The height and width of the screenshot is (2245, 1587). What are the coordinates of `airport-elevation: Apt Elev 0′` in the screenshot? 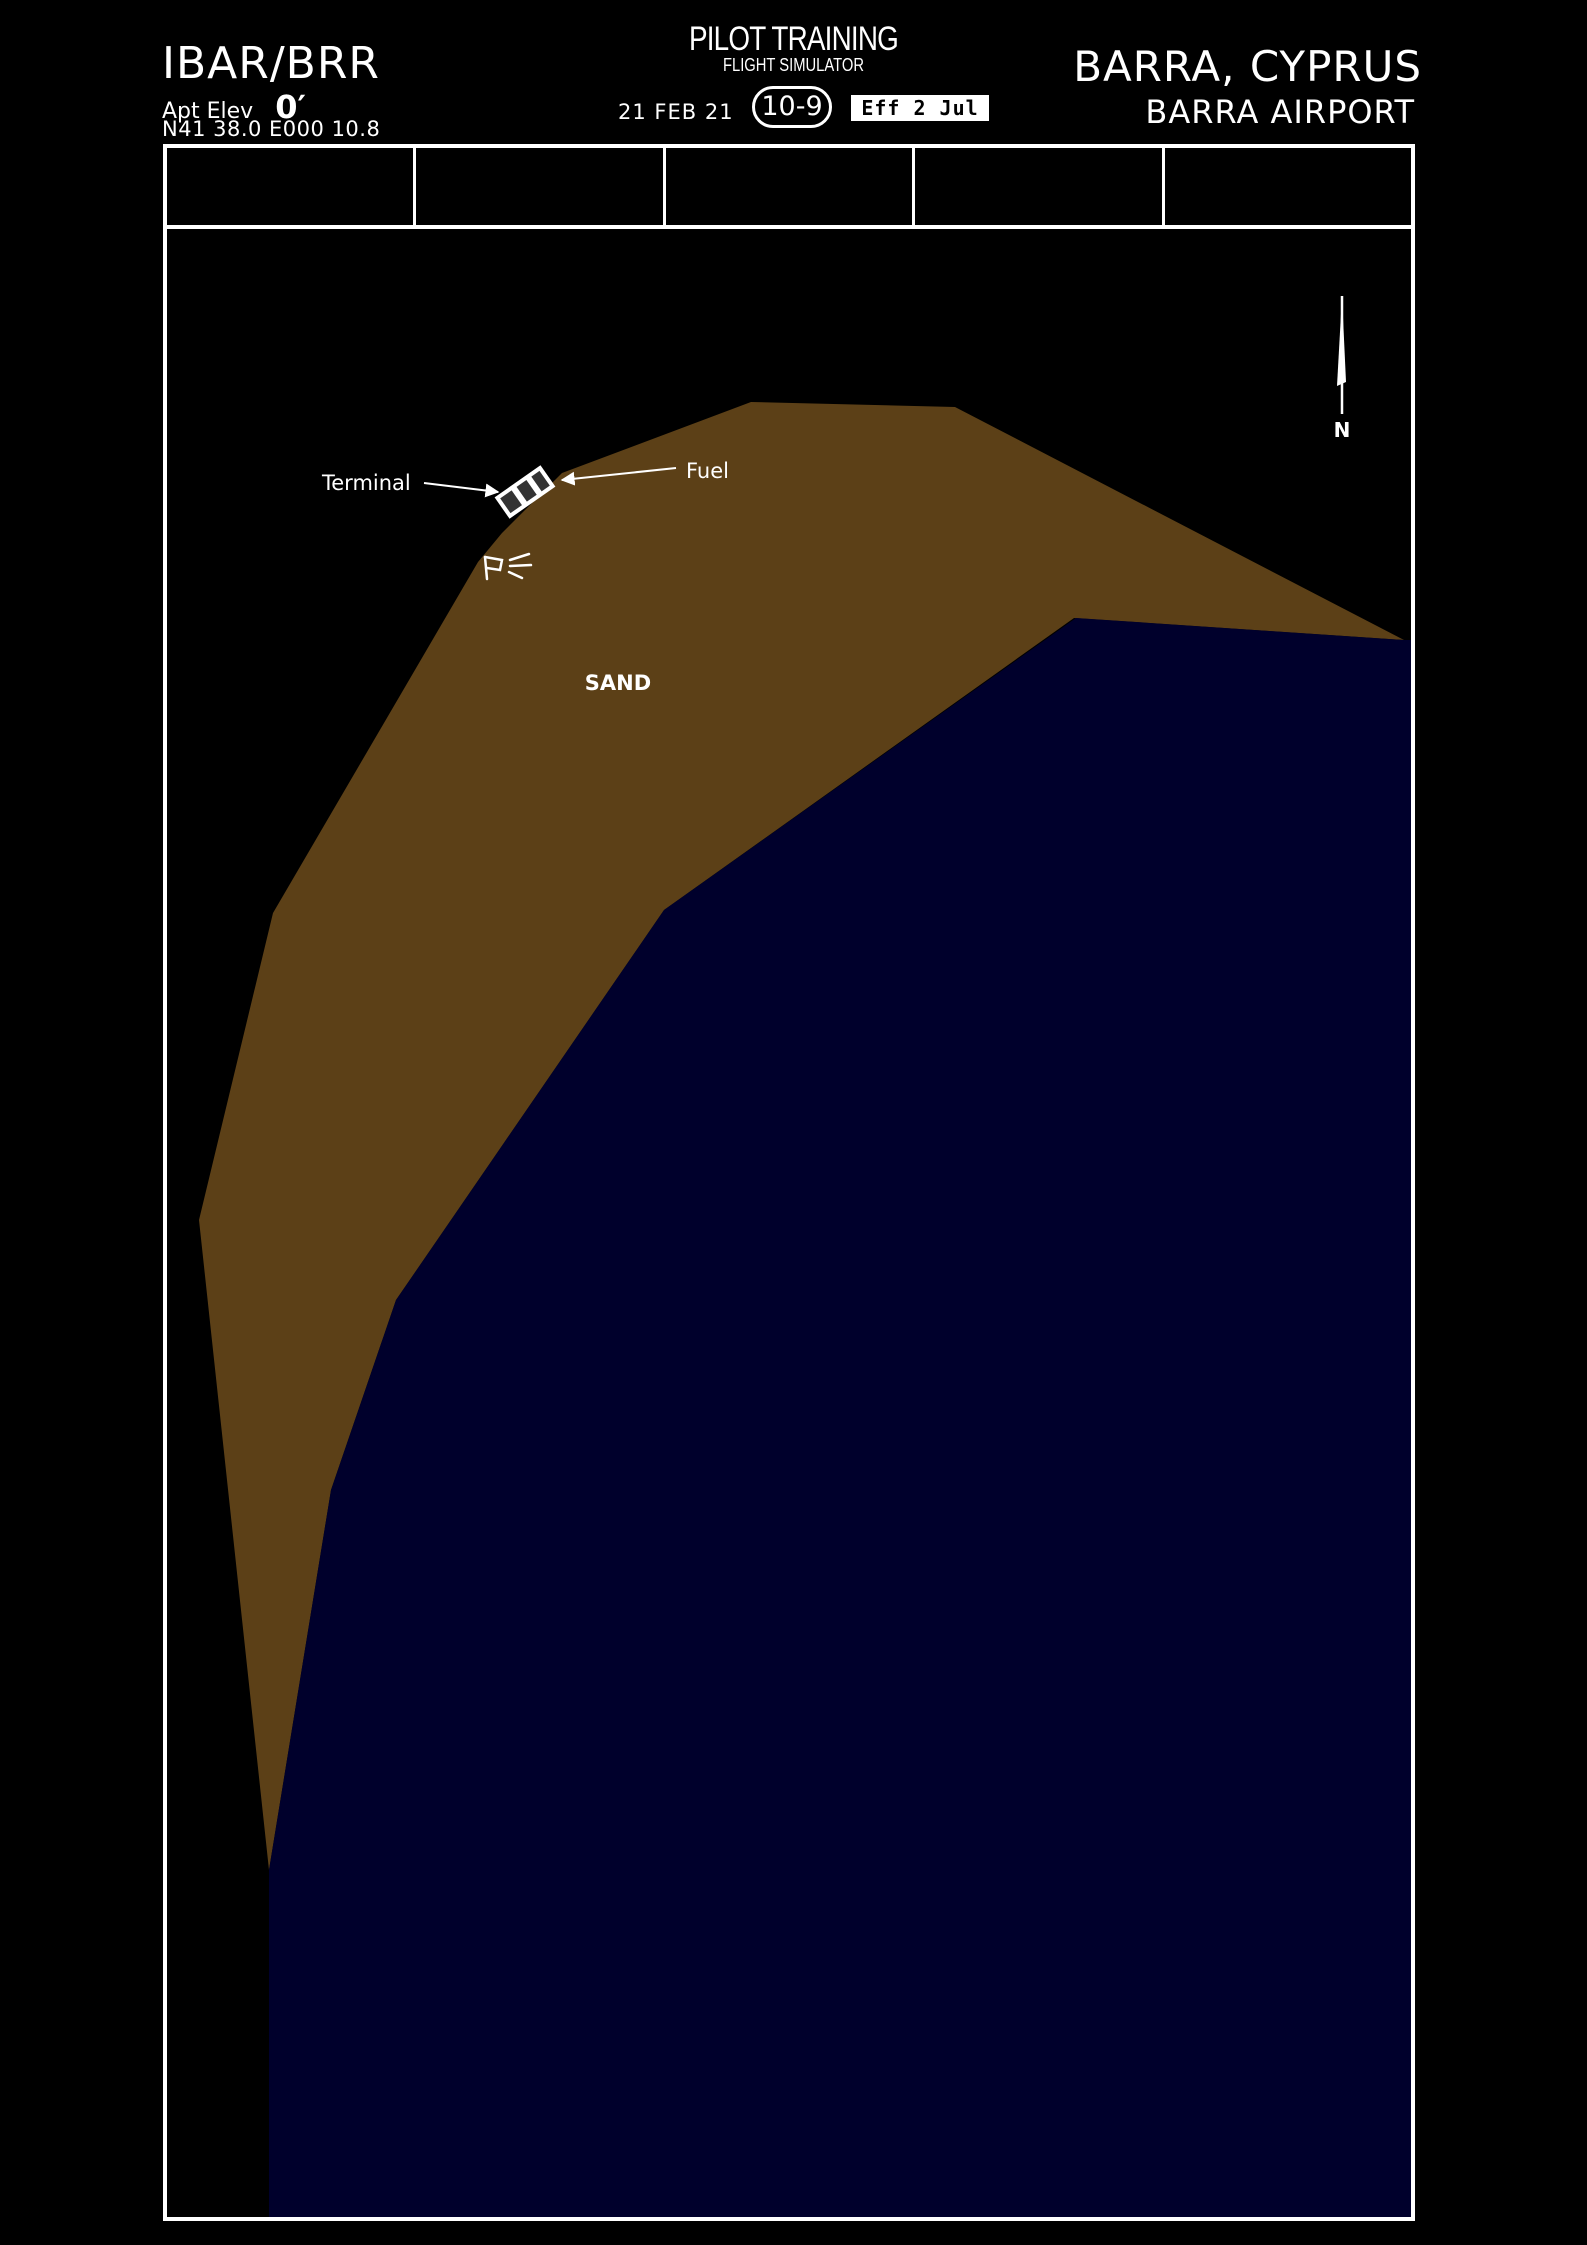 It's located at (234, 107).